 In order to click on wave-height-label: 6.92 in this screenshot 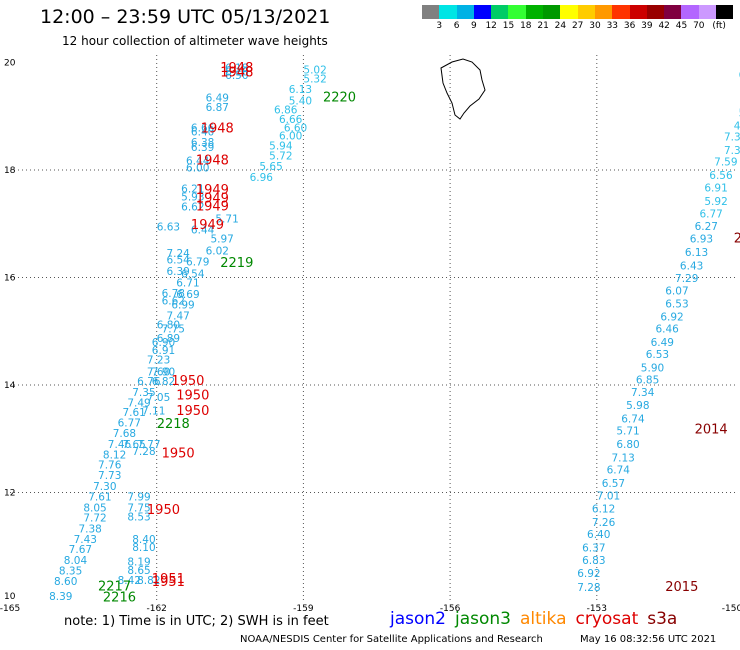, I will do `click(671, 318)`.